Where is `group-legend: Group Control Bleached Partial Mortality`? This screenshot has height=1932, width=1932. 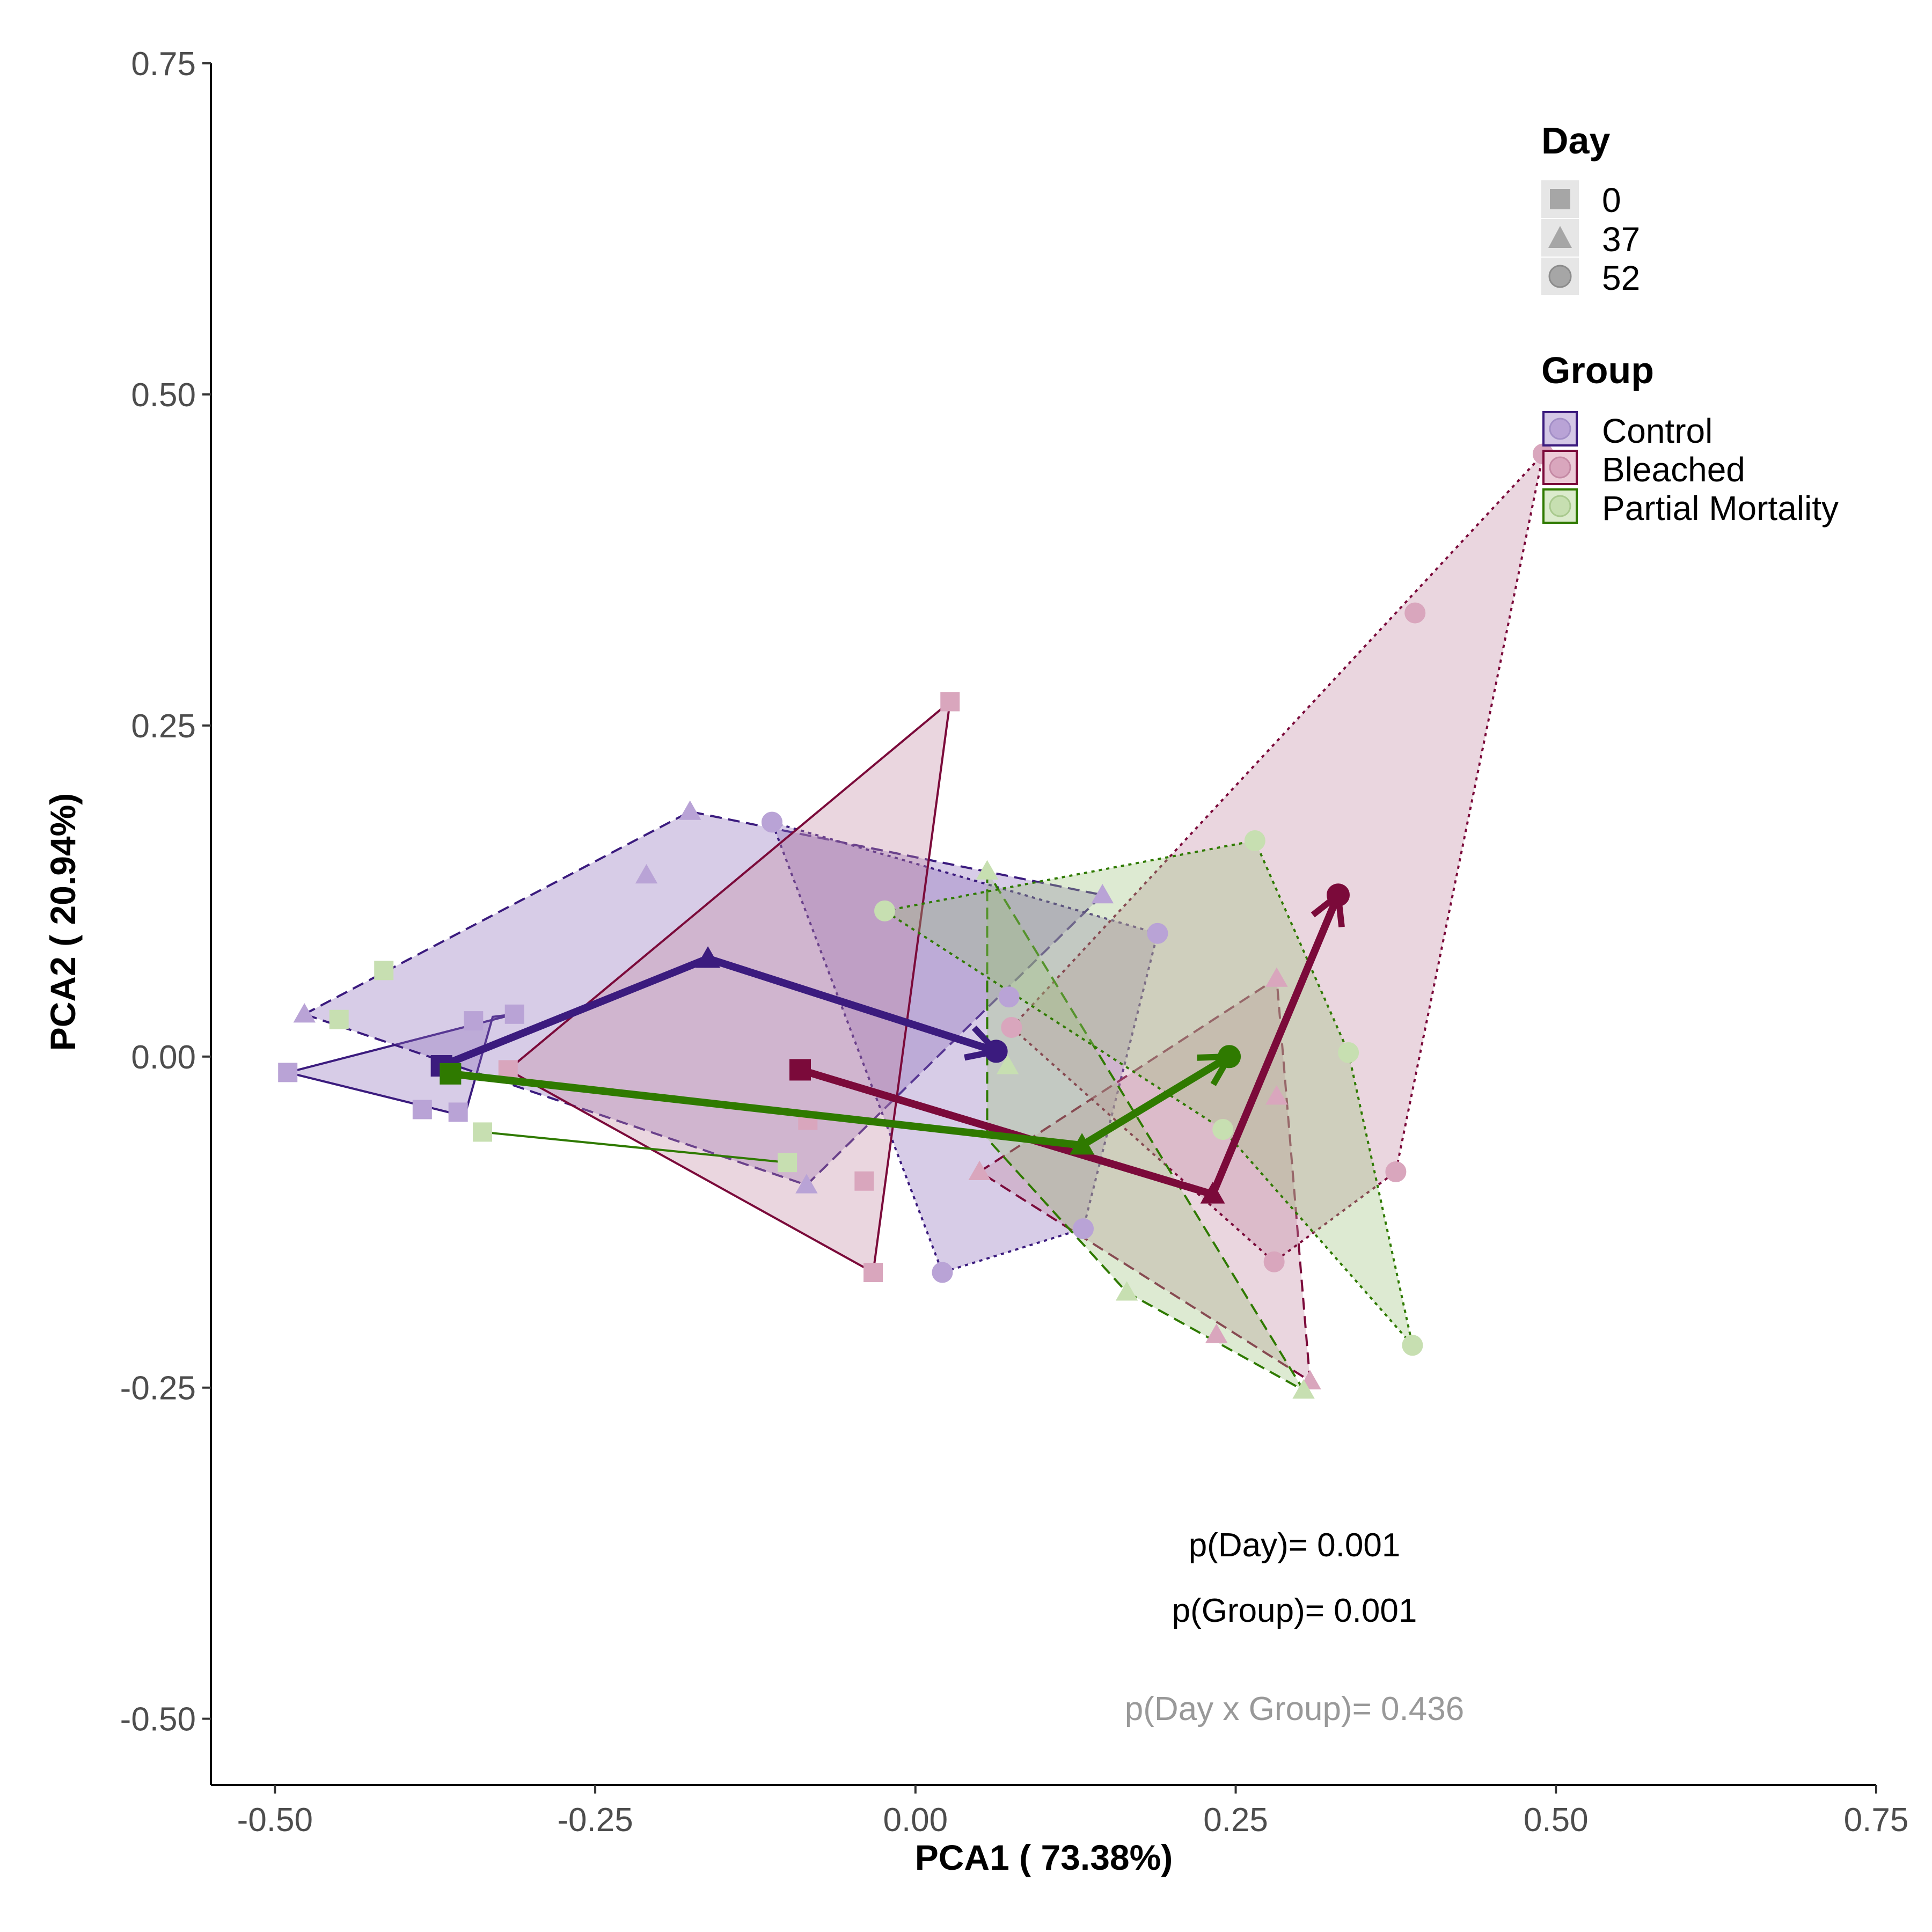 group-legend: Group Control Bleached Partial Mortality is located at coordinates (1690, 438).